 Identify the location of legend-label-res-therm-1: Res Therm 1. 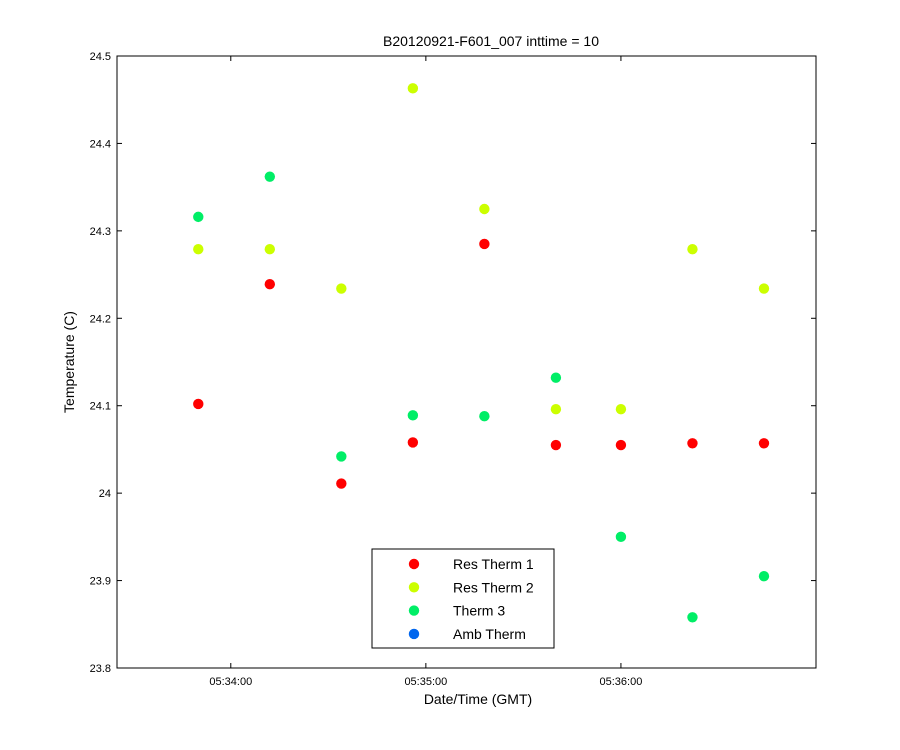
(493, 564).